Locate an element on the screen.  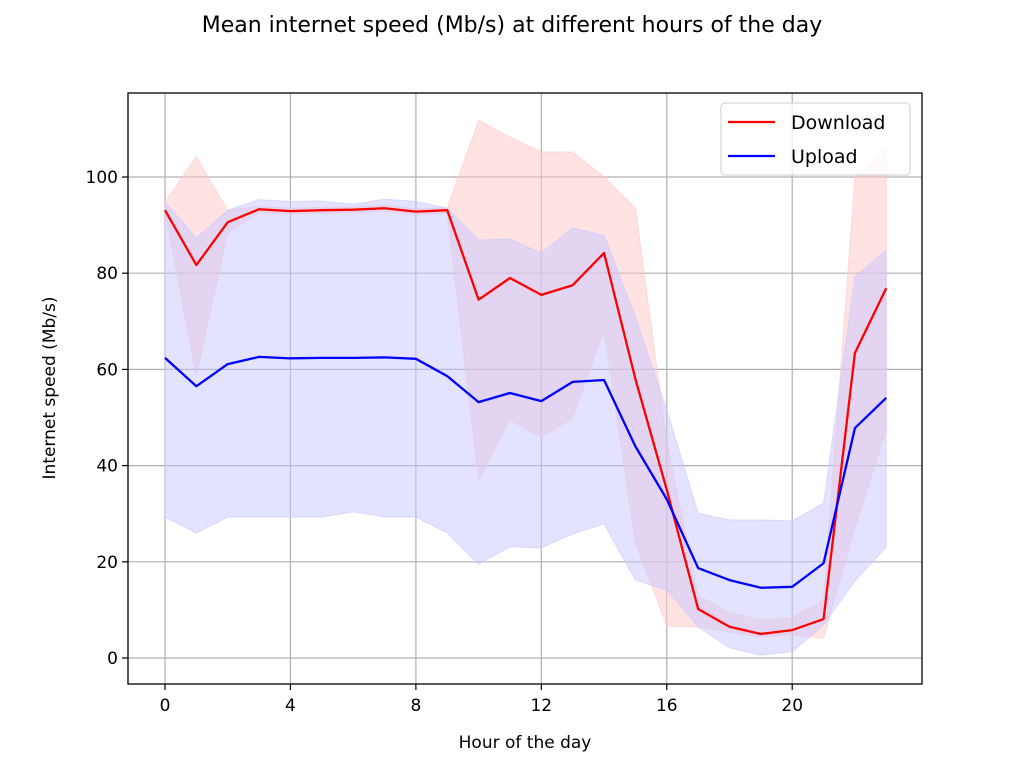
y-tick-label: 80 is located at coordinates (107, 274).